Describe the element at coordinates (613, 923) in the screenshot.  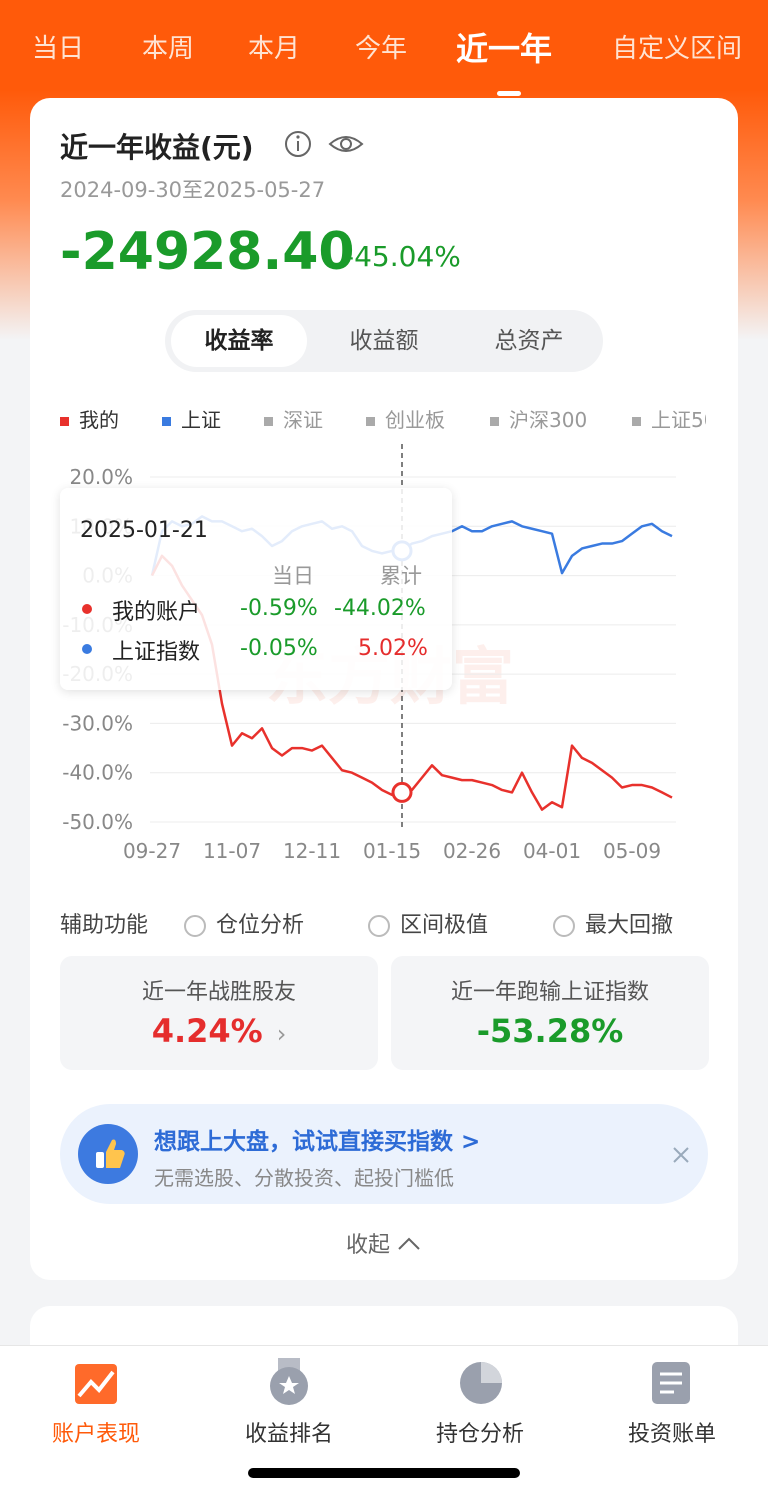
I see `aux-option: 最大回撤` at that location.